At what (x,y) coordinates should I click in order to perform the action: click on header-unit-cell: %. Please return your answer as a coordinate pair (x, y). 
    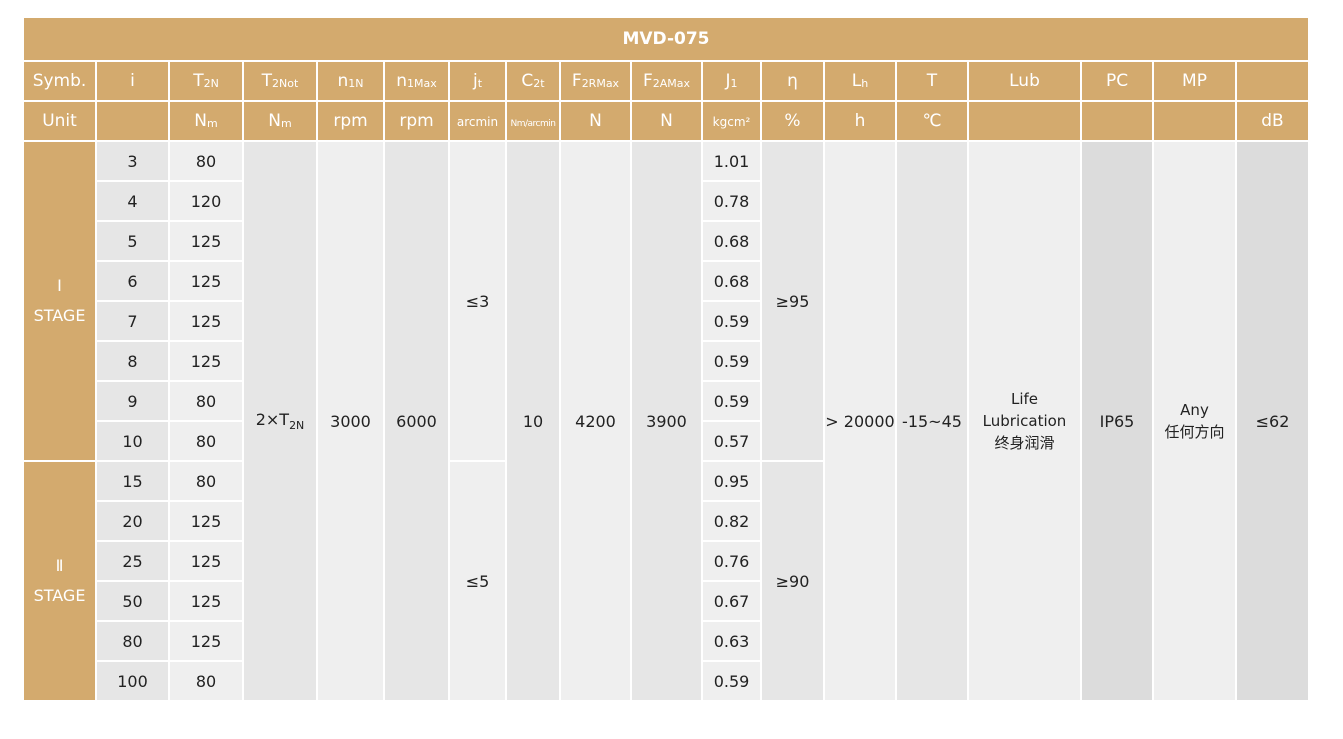
    Looking at the image, I should click on (792, 121).